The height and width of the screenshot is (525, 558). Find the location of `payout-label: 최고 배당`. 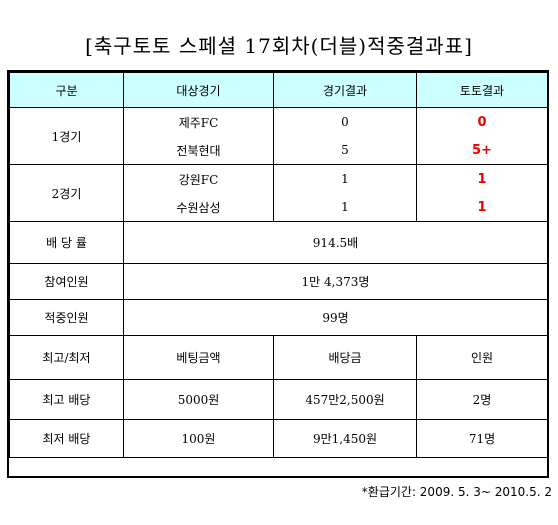

payout-label: 최고 배당 is located at coordinates (66, 399).